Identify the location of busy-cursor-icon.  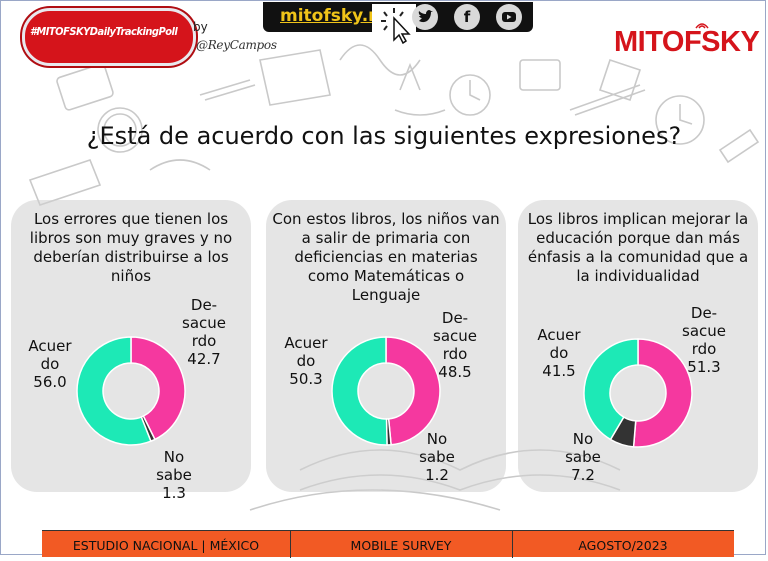
(396, 26).